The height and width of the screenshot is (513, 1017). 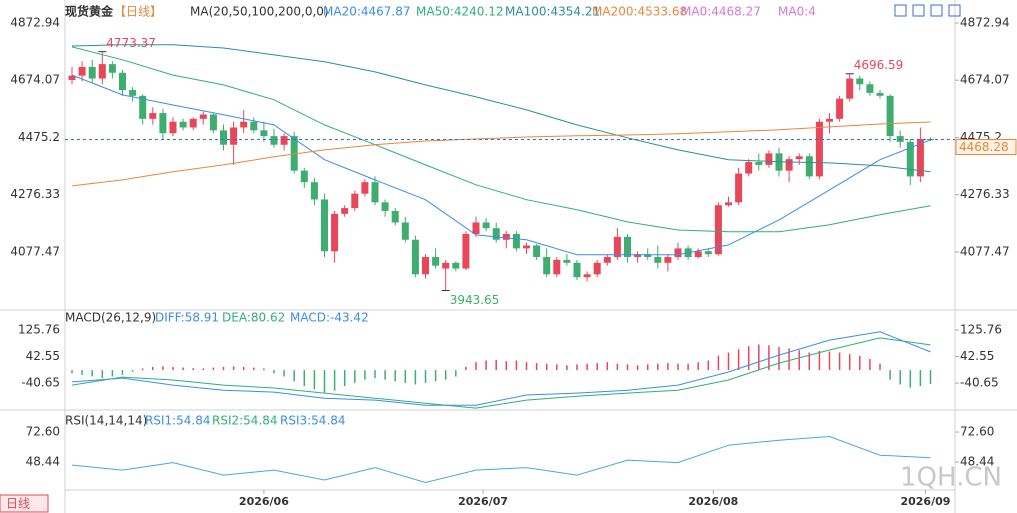 I want to click on y-tick-label-left: 4077.47, so click(x=35, y=251).